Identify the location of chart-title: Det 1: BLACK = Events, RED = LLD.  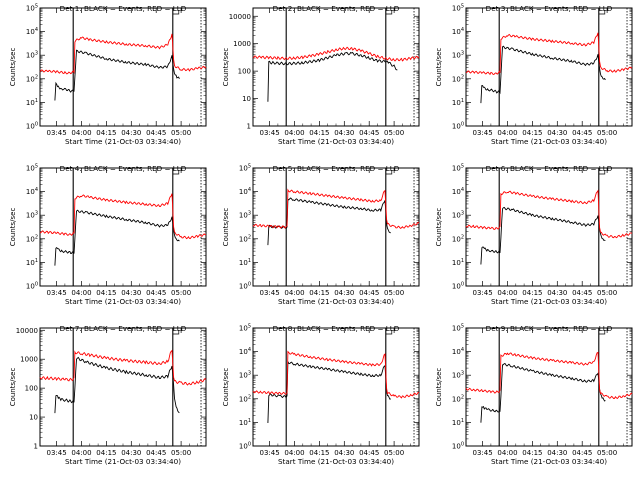
(123, 8).